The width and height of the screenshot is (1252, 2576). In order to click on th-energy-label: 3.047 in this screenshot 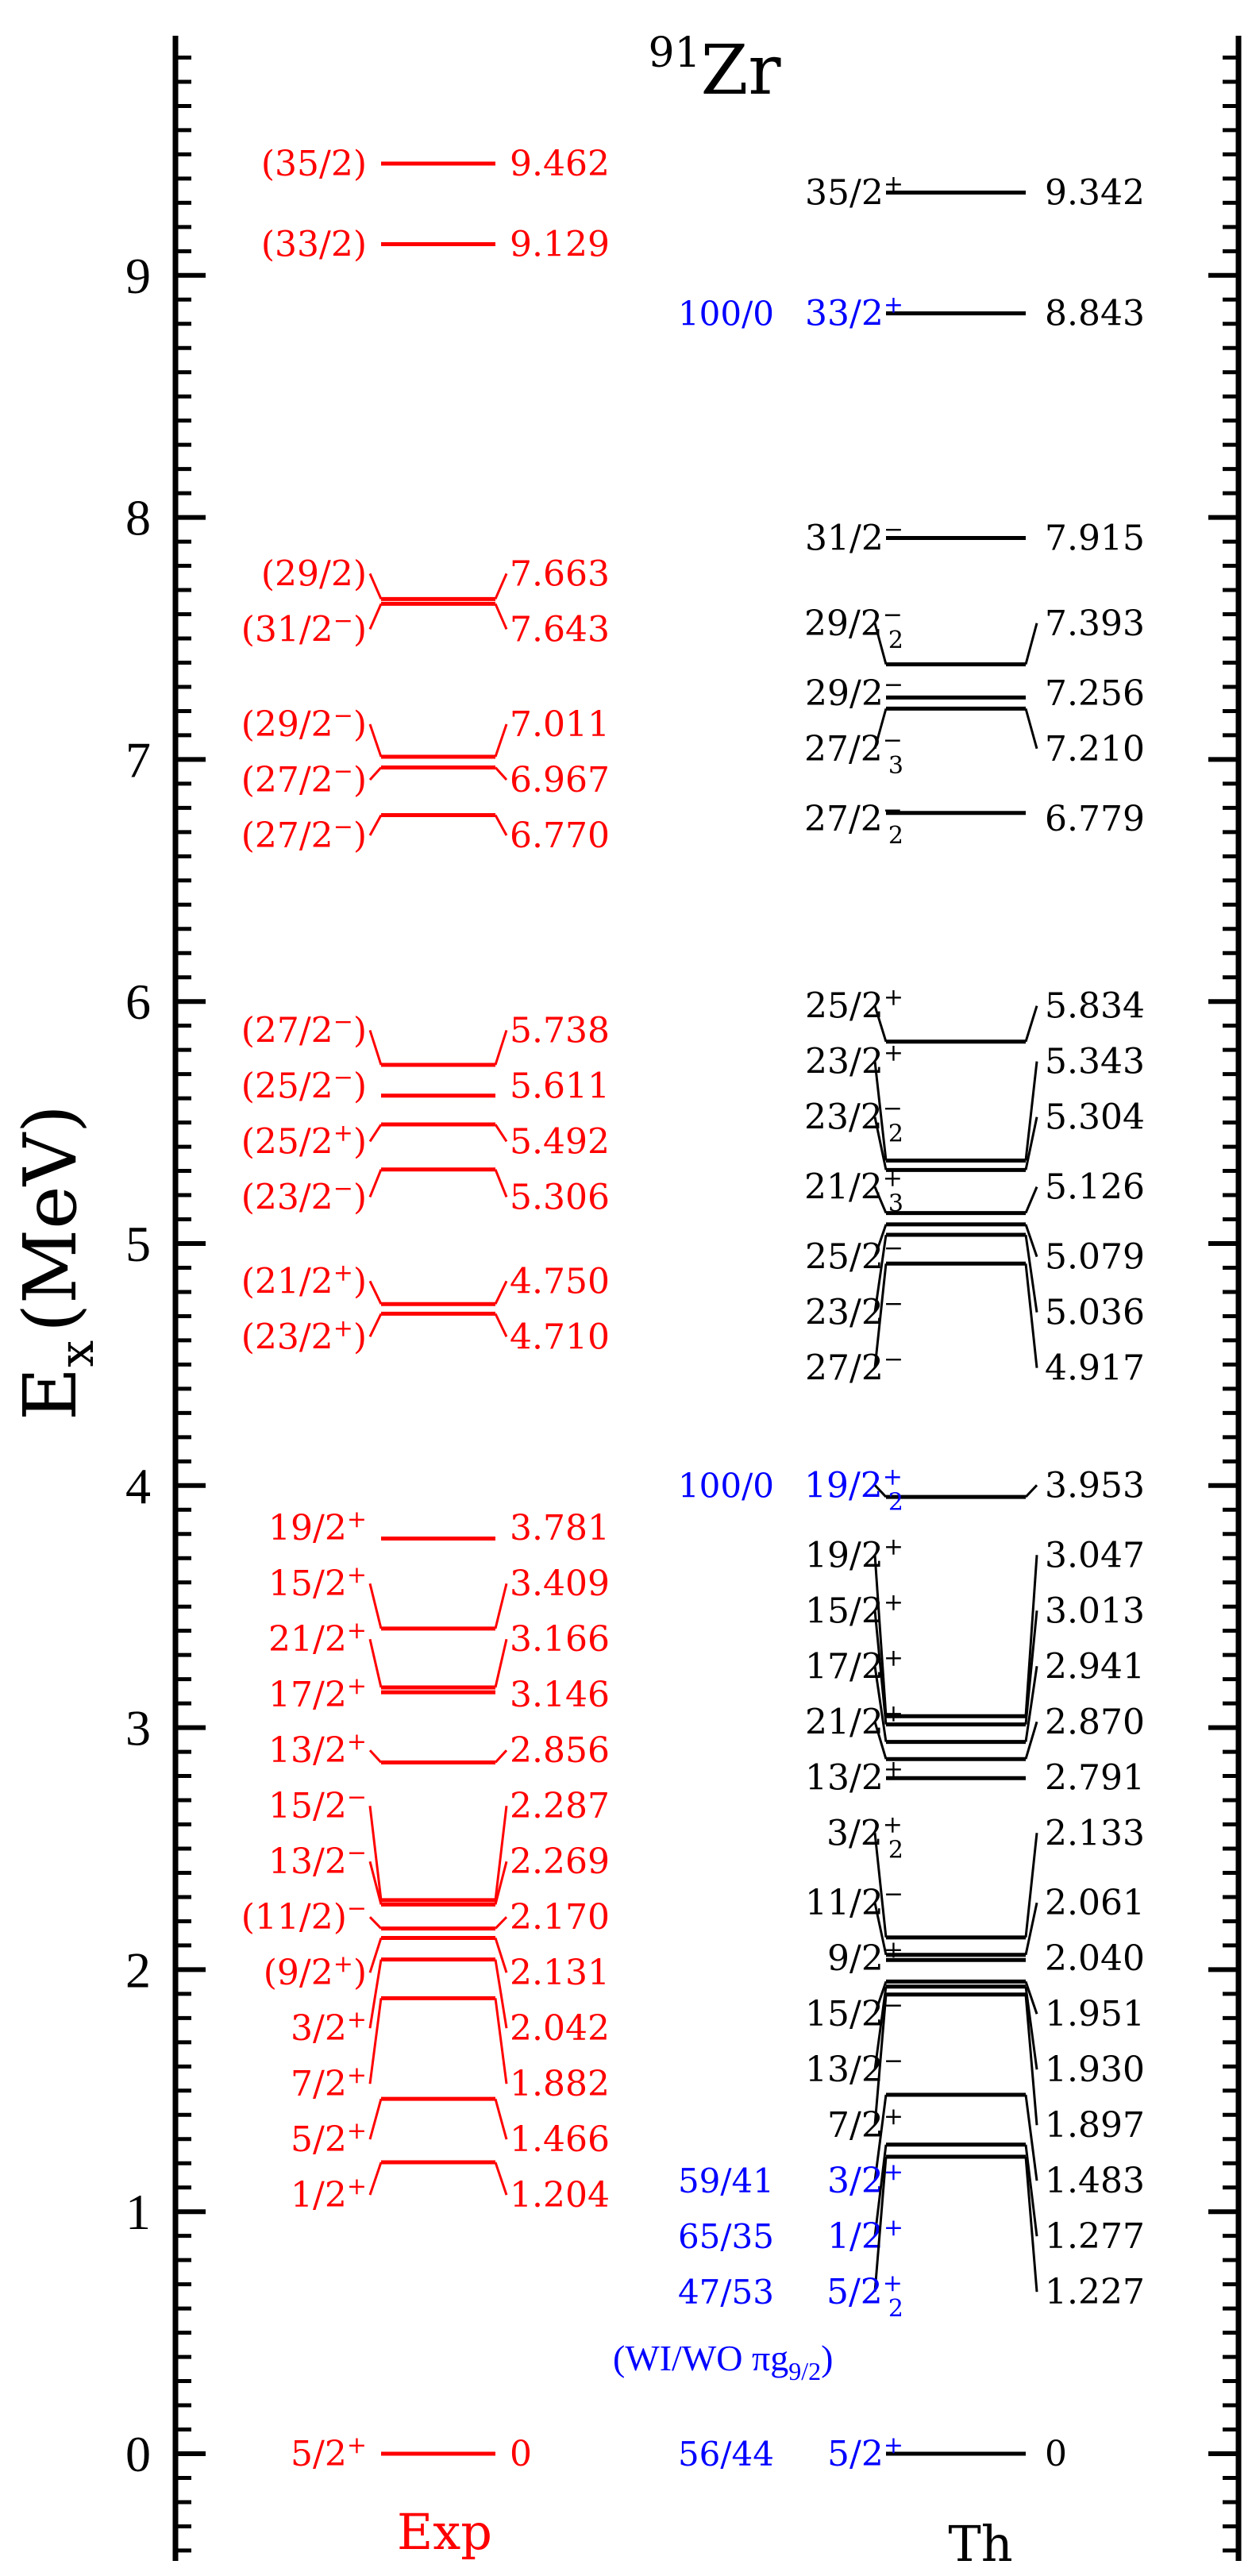, I will do `click(1095, 1555)`.